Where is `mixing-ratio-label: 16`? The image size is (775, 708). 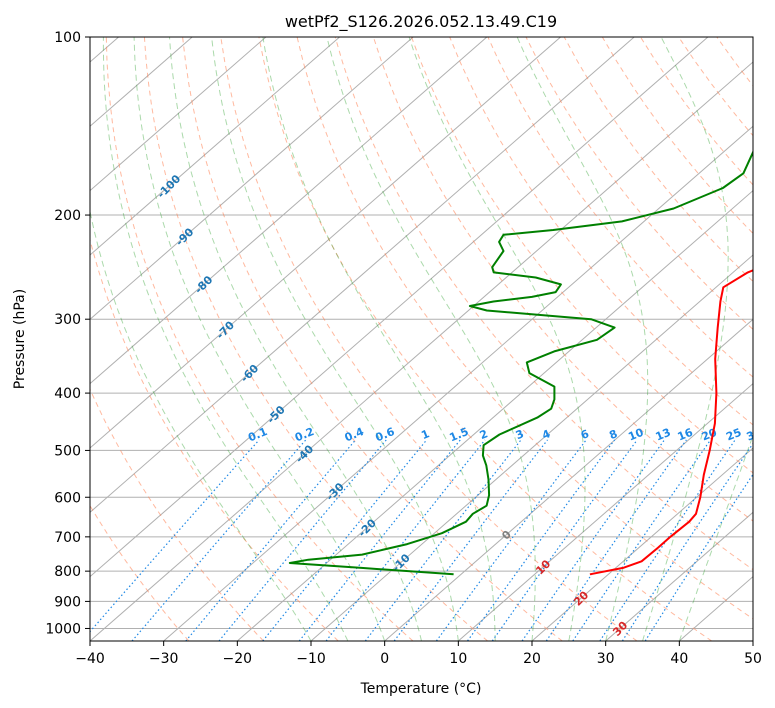 mixing-ratio-label: 16 is located at coordinates (685, 435).